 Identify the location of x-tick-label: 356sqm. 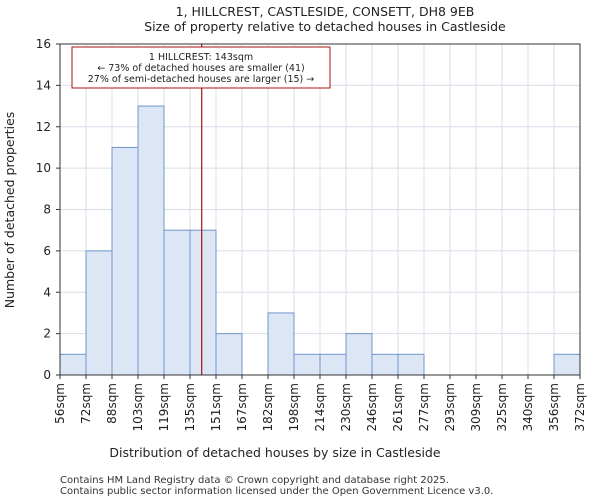
(554, 407).